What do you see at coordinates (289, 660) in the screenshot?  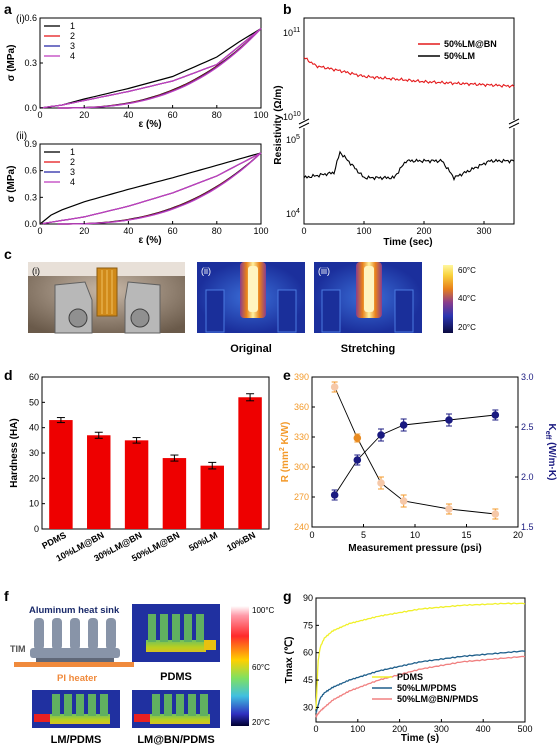 I see `y-axis-label: Tmax (℃)` at bounding box center [289, 660].